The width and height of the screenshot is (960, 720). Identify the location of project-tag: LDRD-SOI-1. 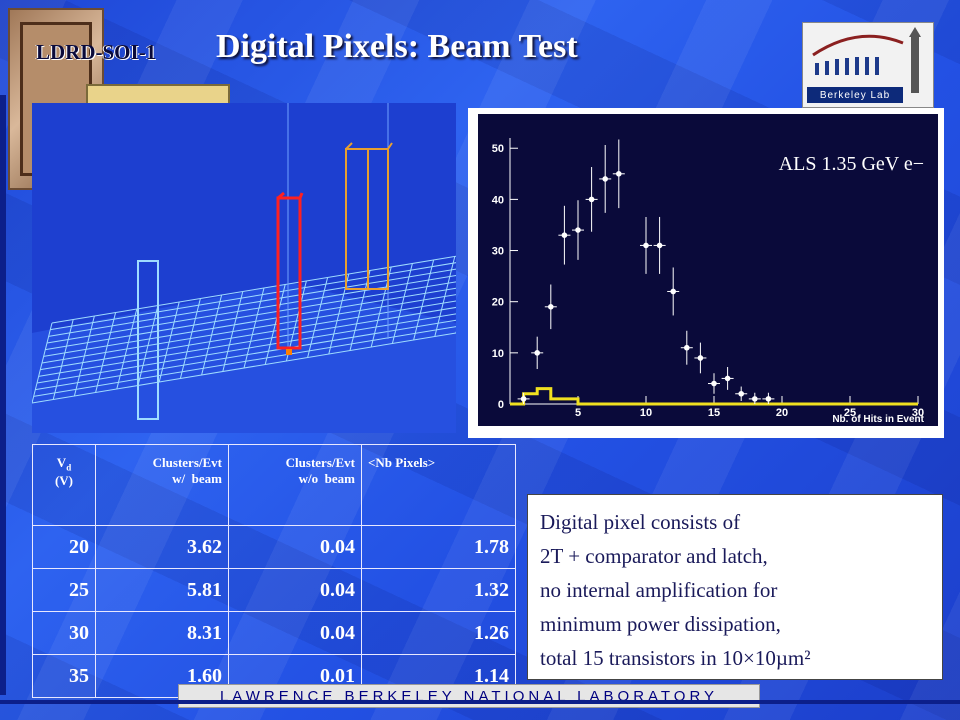
(96, 52).